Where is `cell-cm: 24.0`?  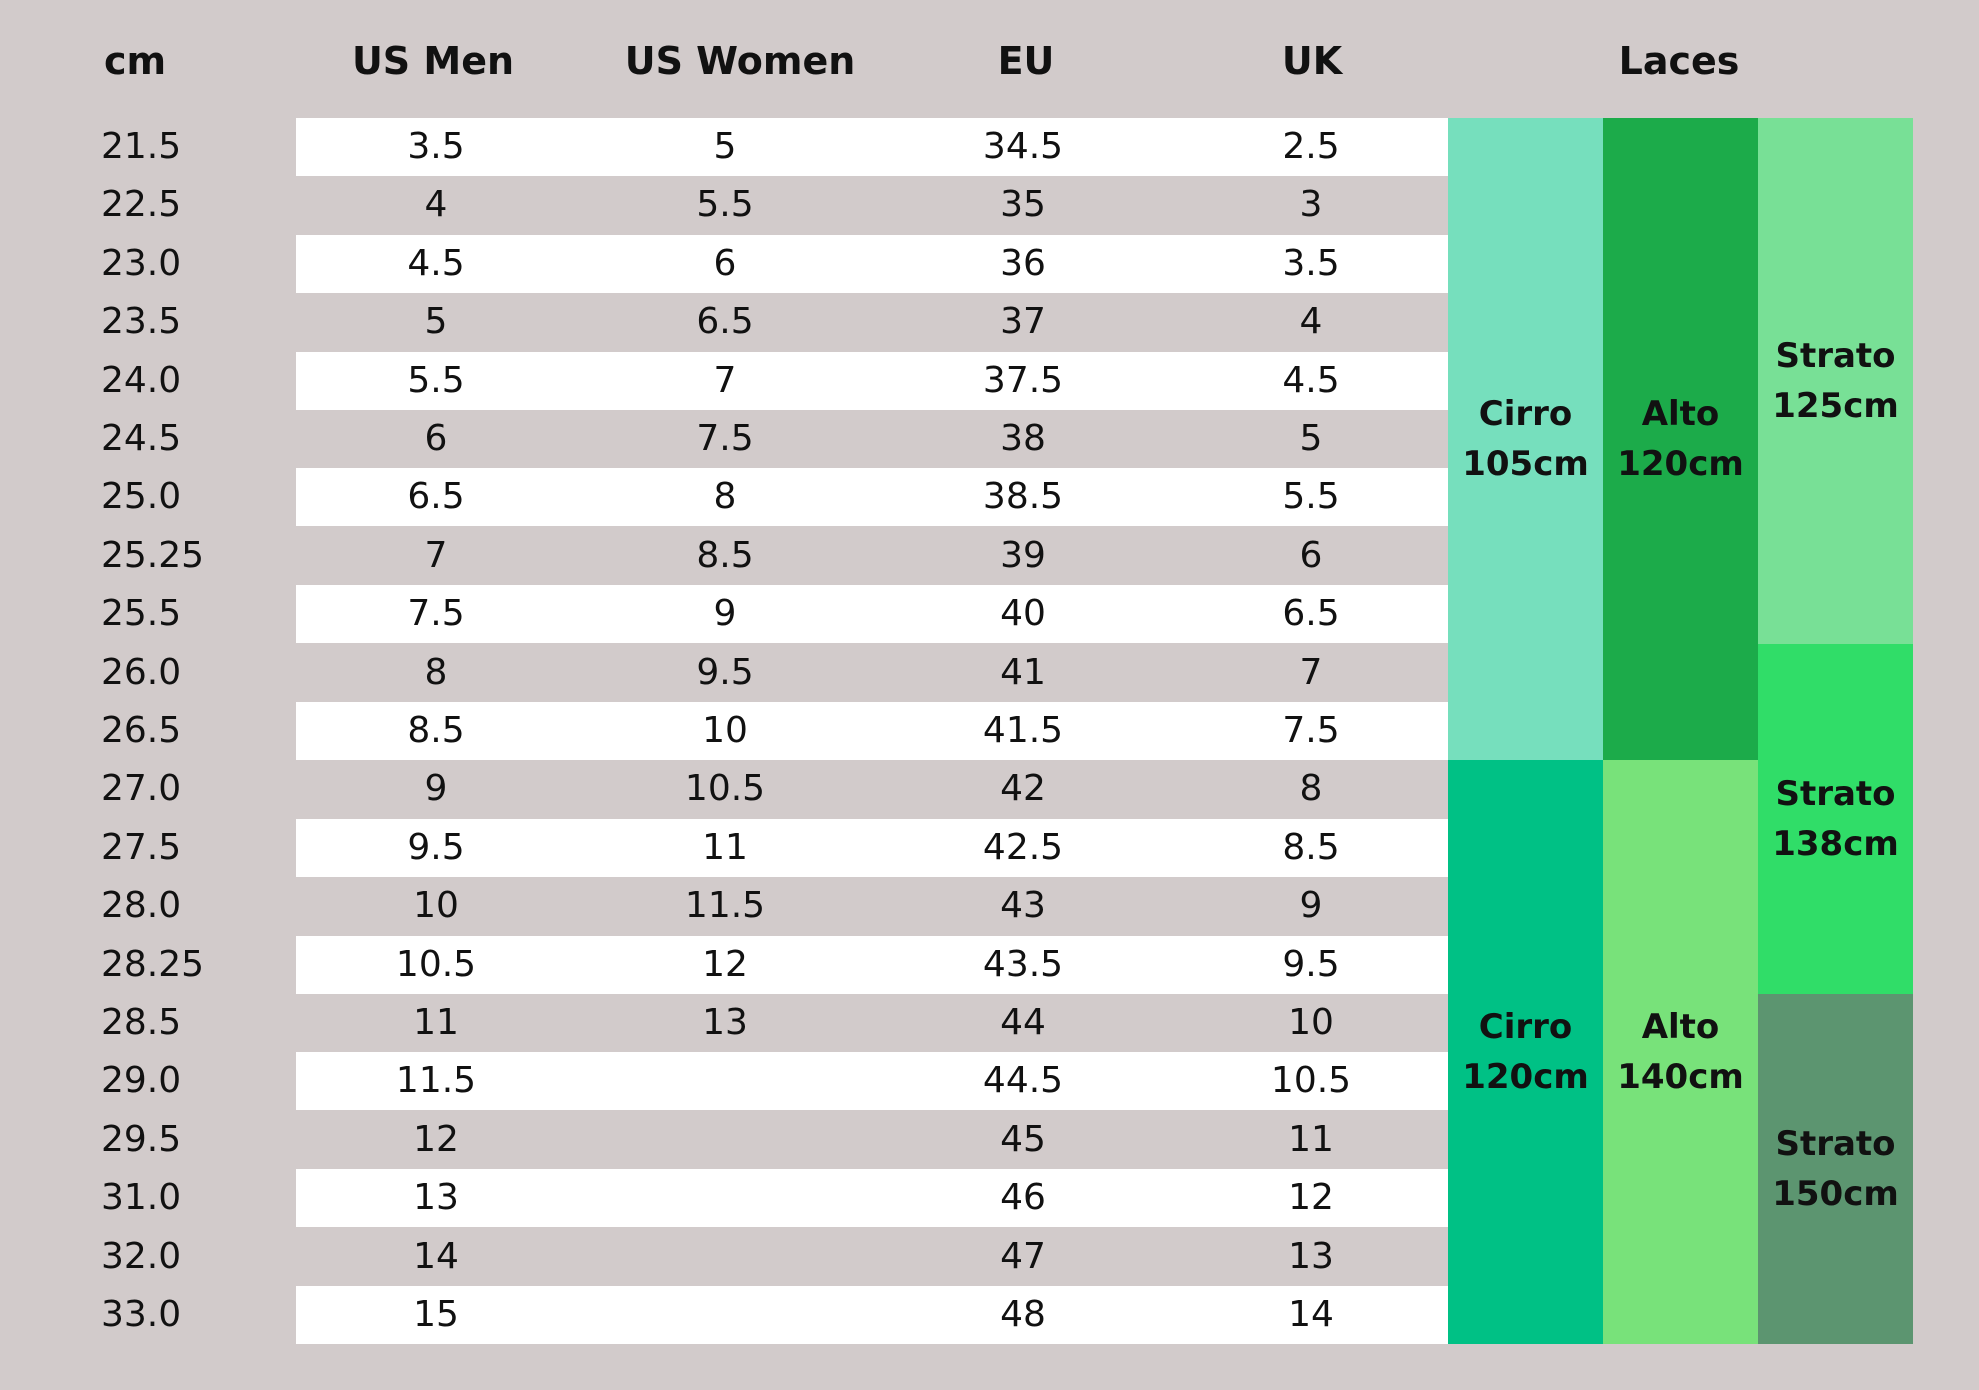 cell-cm: 24.0 is located at coordinates (141, 380).